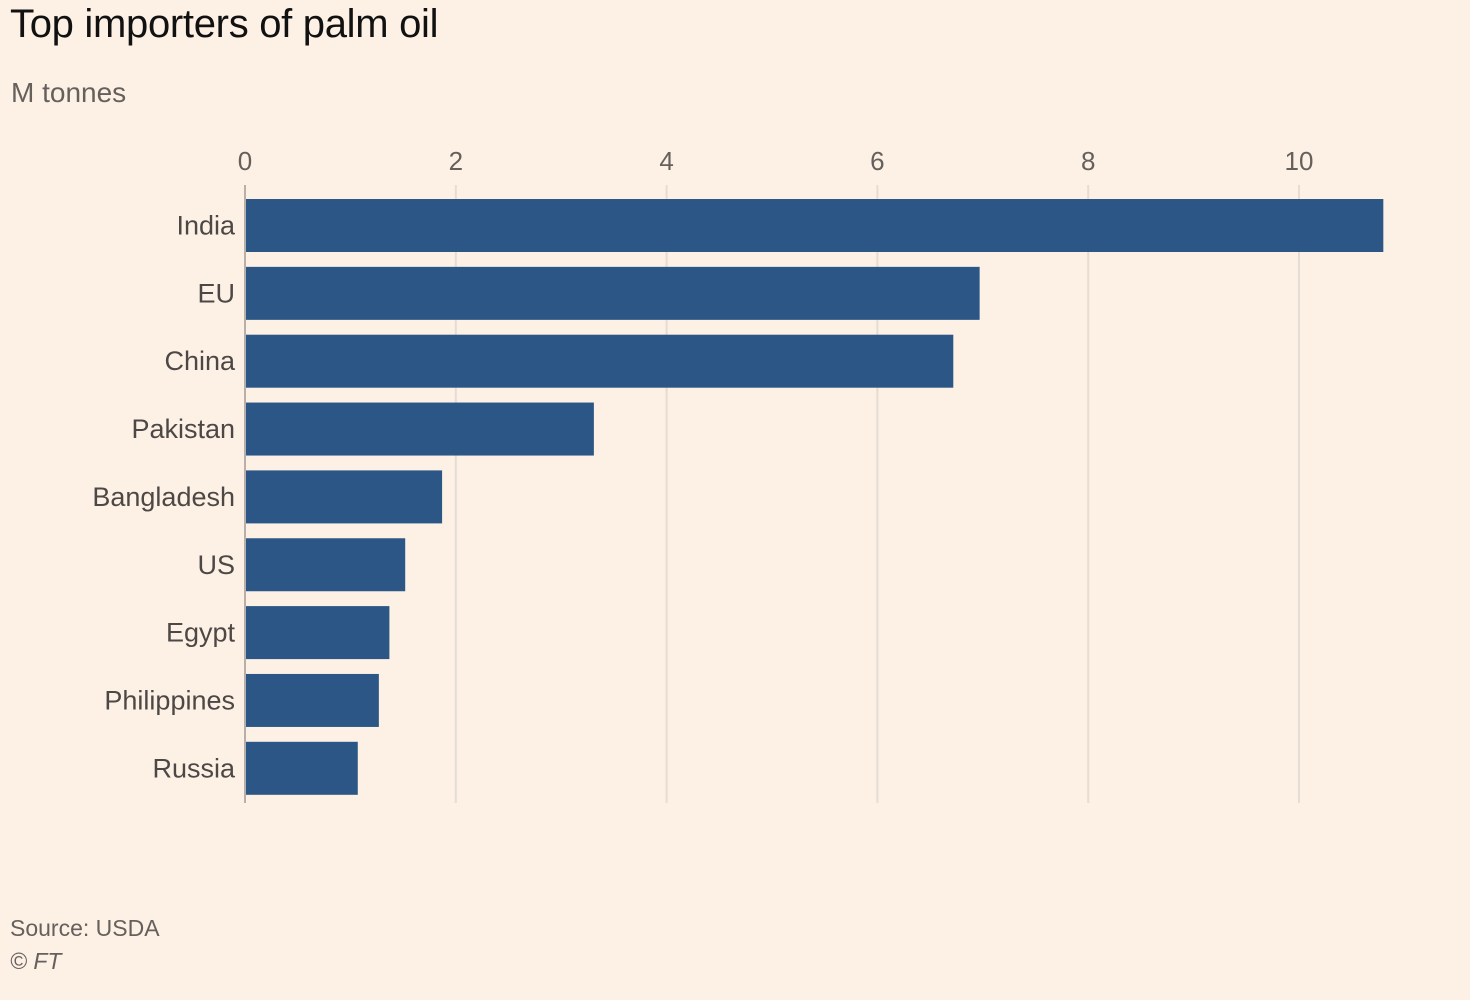  I want to click on bar-pakistan, so click(419, 429).